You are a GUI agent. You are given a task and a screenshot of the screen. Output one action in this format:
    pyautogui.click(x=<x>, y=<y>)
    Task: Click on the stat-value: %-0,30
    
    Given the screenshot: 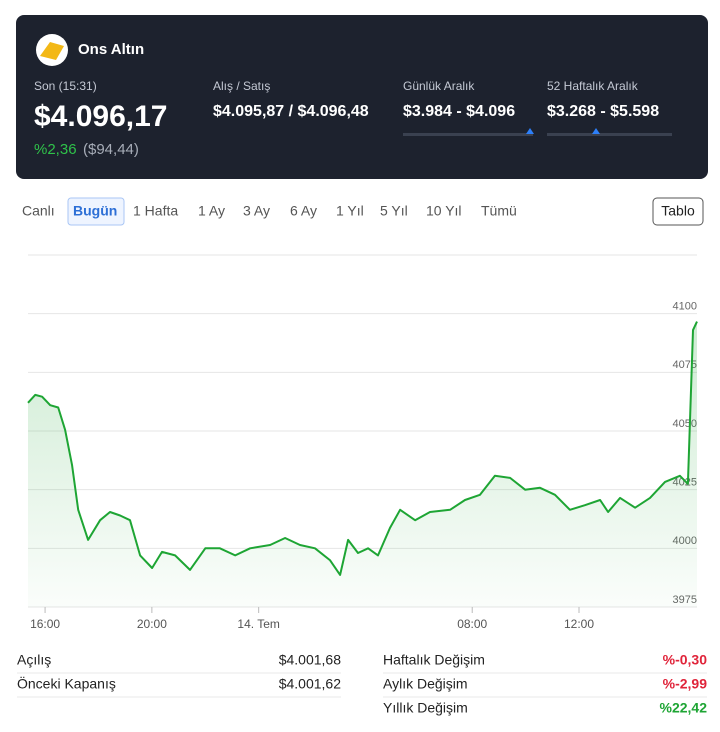 What is the action you would take?
    pyautogui.click(x=685, y=660)
    